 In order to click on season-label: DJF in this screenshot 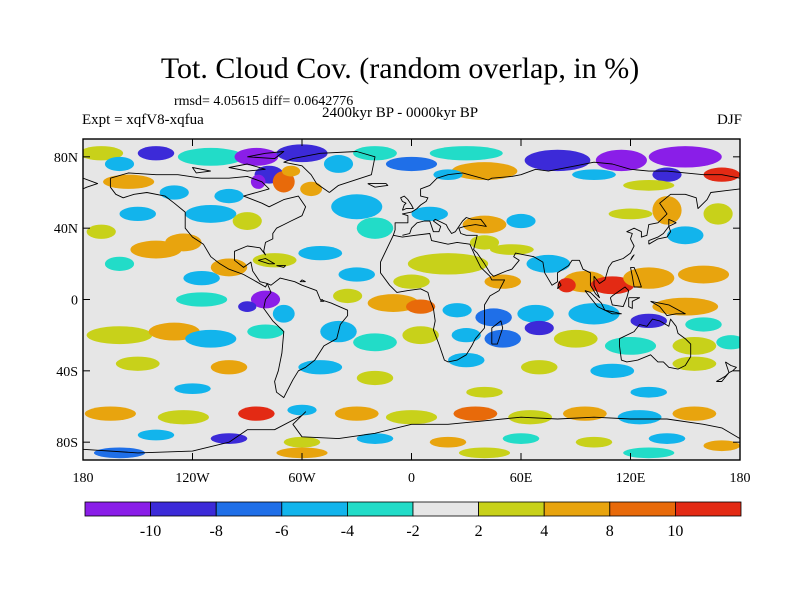, I will do `click(729, 120)`.